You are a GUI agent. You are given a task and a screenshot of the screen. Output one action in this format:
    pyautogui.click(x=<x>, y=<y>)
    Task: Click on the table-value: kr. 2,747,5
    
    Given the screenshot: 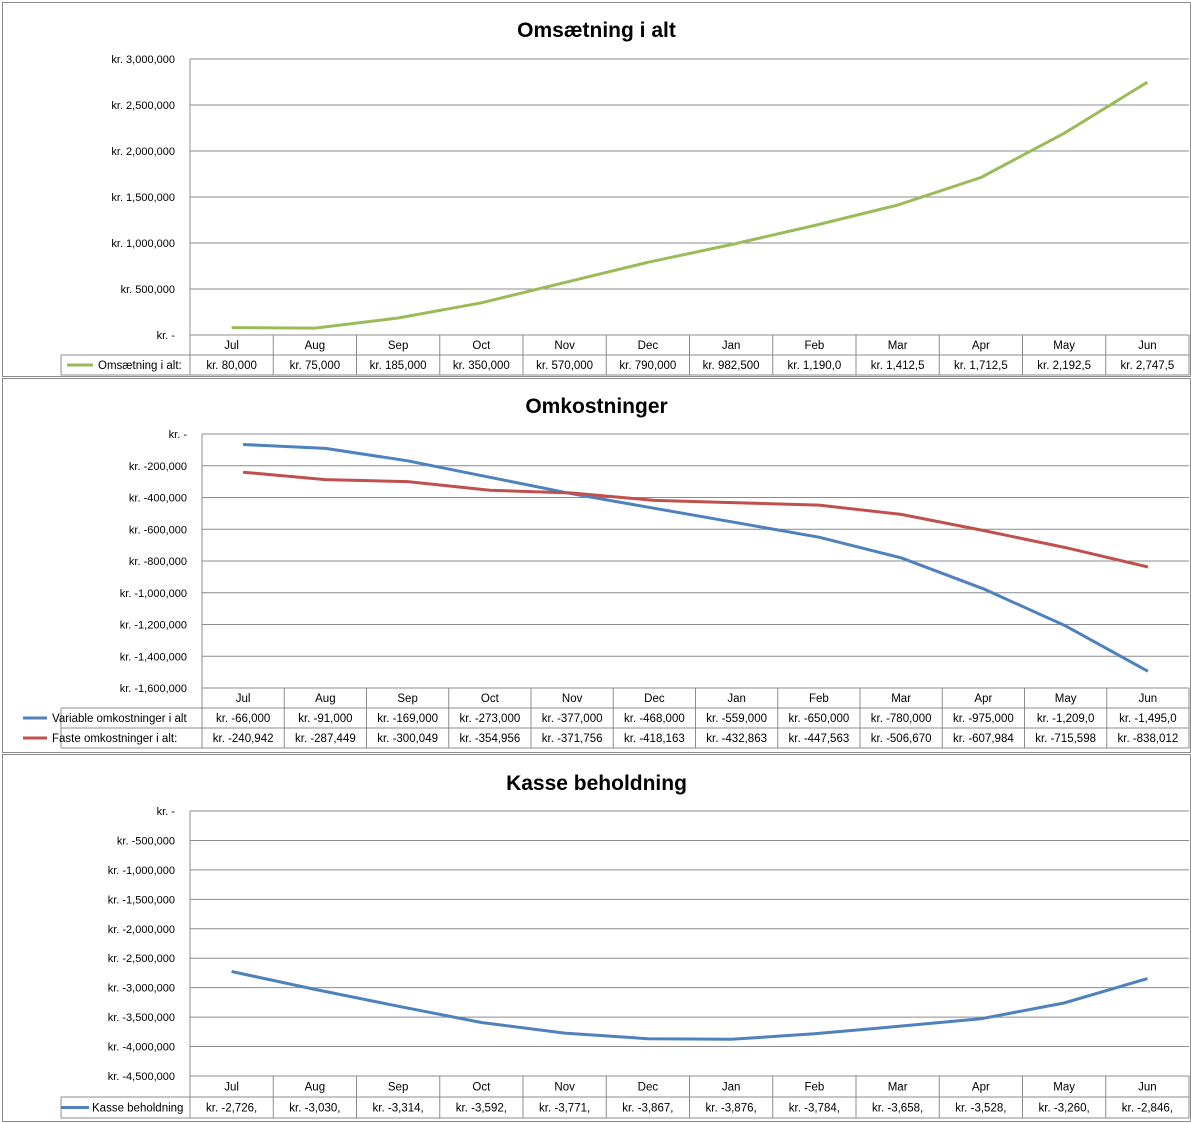 What is the action you would take?
    pyautogui.click(x=1148, y=366)
    